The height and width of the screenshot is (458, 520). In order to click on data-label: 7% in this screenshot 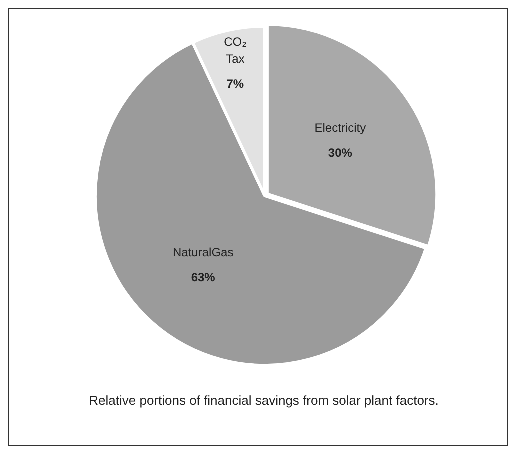, I will do `click(235, 83)`.